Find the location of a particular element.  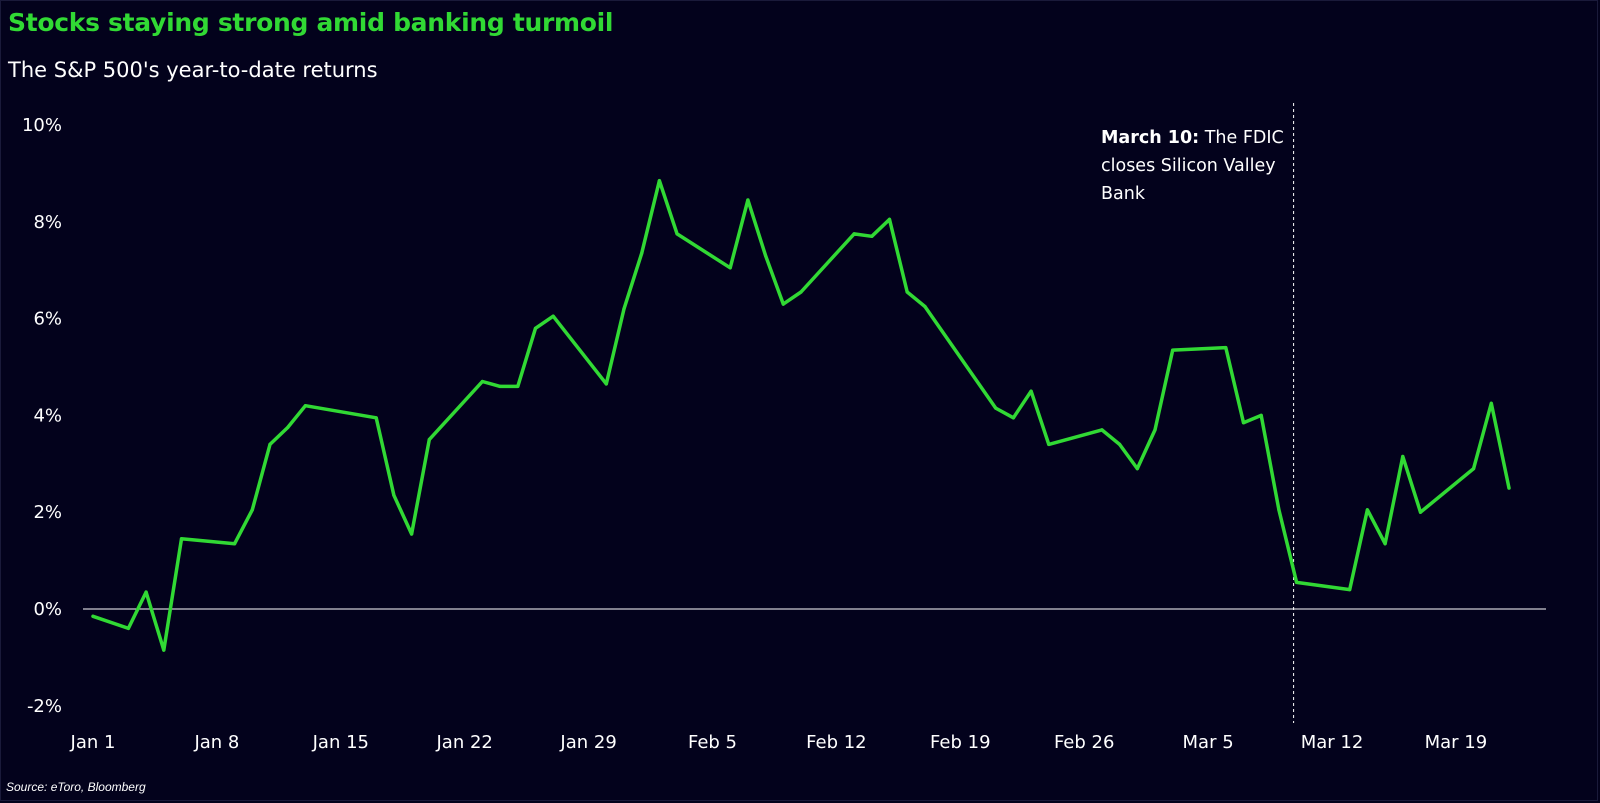

y-axis-tick-labels: -2% 0% 2% 4% 6% 8% 10% is located at coordinates (42, 416).